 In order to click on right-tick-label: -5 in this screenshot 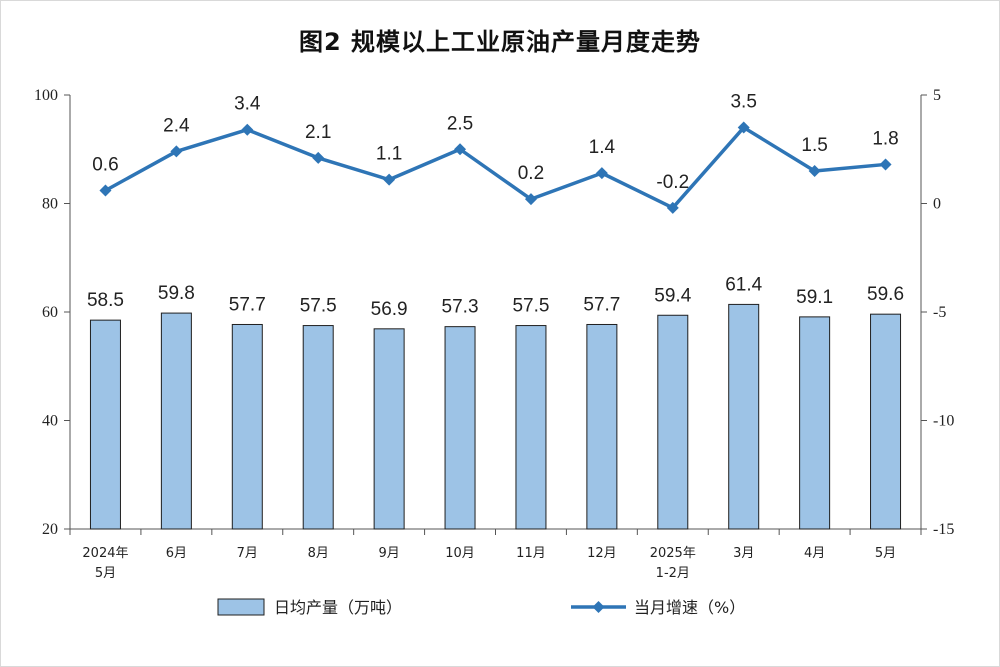, I will do `click(939, 312)`.